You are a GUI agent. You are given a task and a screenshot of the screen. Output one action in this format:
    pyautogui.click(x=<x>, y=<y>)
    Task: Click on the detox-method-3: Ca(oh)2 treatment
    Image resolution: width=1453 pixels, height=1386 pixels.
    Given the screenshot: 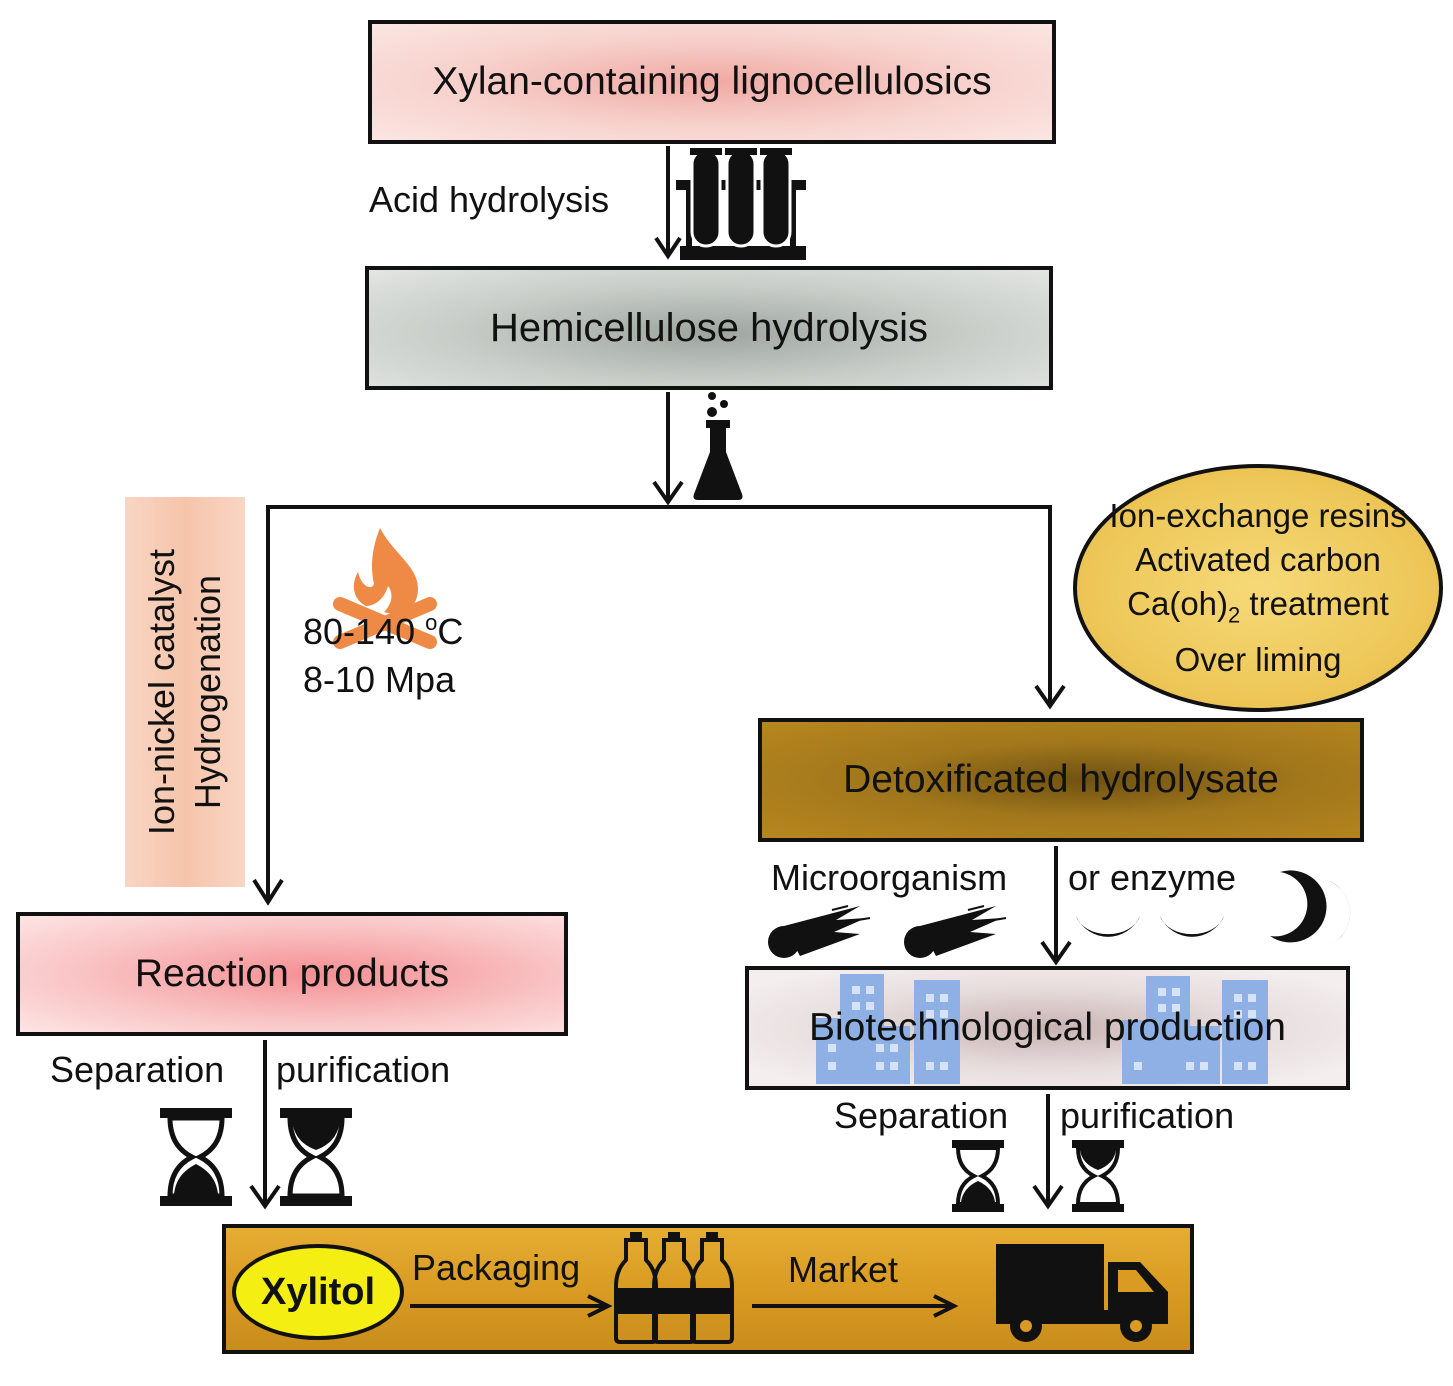 What is the action you would take?
    pyautogui.click(x=1258, y=606)
    